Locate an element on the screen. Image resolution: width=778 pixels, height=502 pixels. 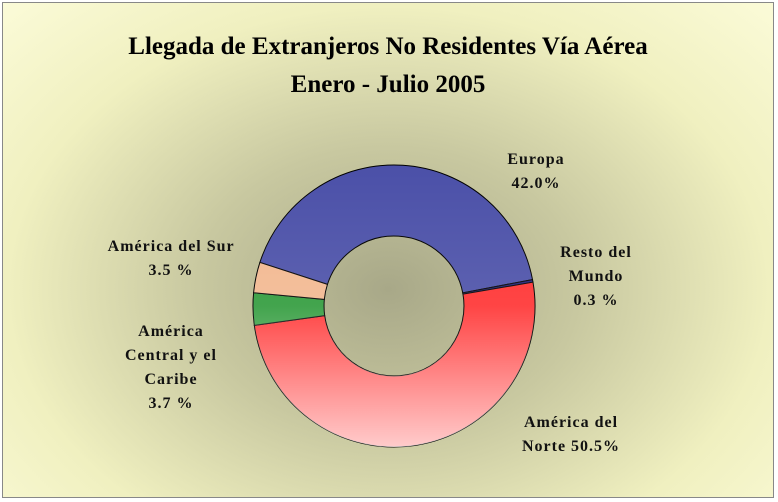
value-label: 3.5 % is located at coordinates (171, 270).